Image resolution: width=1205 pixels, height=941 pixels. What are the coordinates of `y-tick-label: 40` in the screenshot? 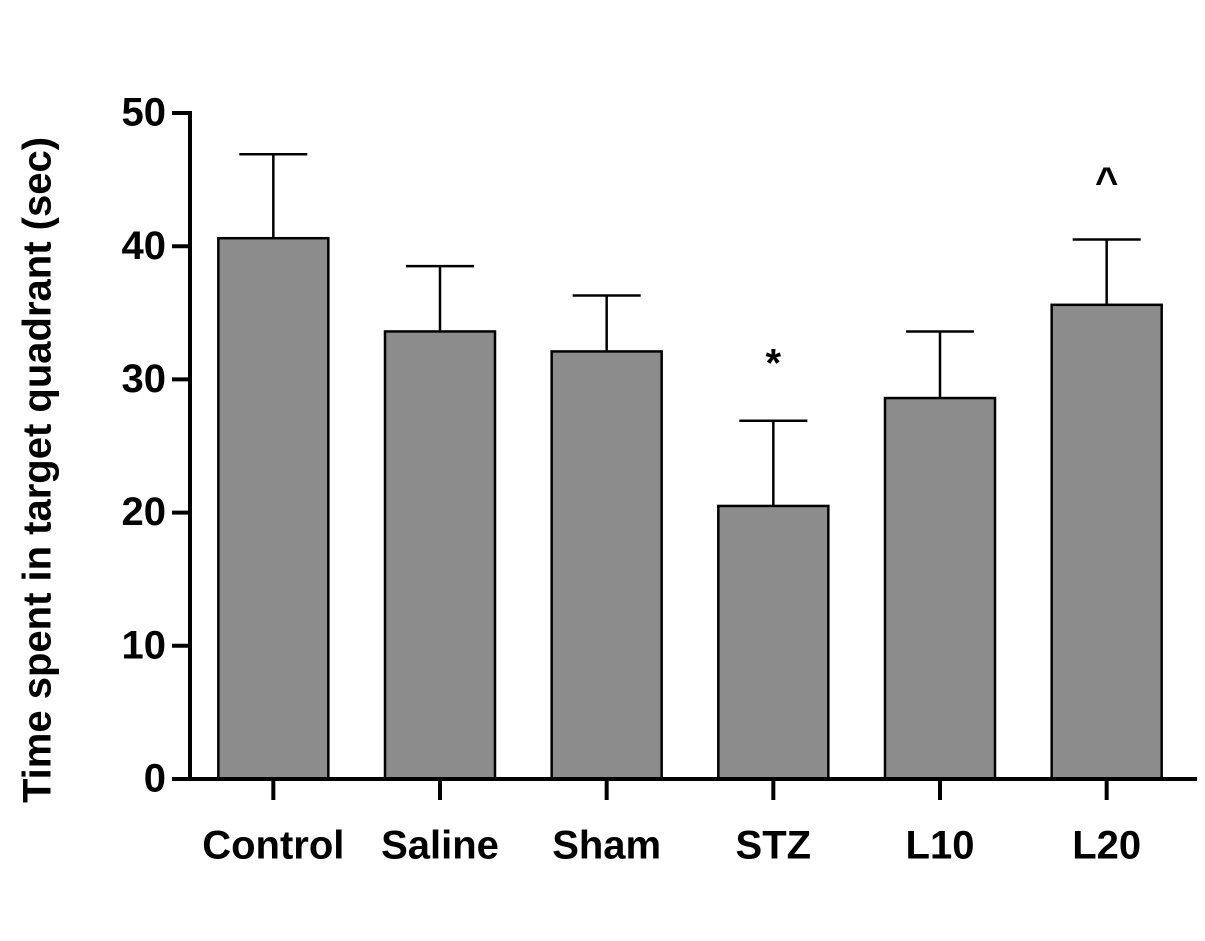 It's located at (144, 246).